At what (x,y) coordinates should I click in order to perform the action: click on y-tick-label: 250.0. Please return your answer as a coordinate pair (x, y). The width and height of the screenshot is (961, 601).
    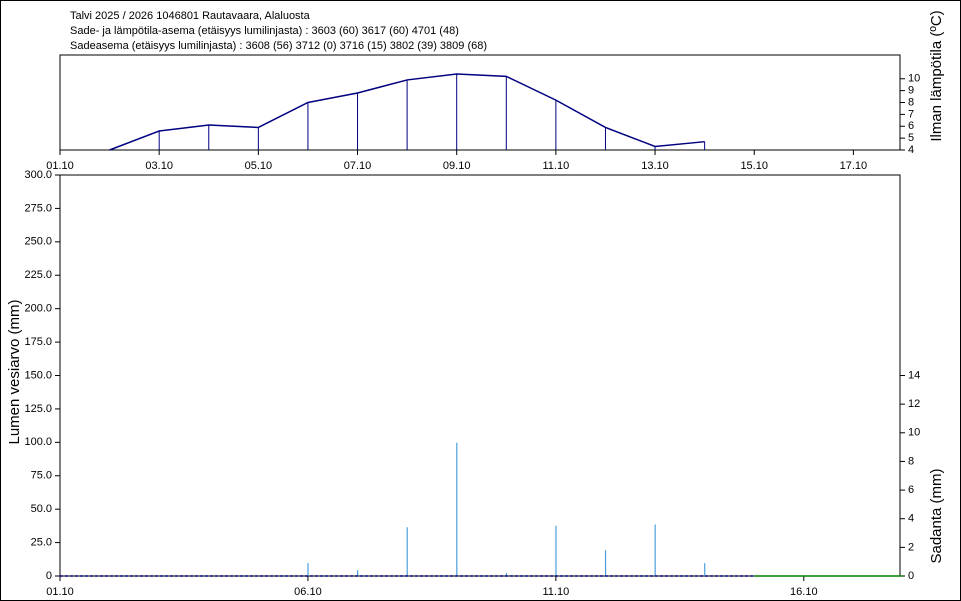
    Looking at the image, I should click on (38, 242).